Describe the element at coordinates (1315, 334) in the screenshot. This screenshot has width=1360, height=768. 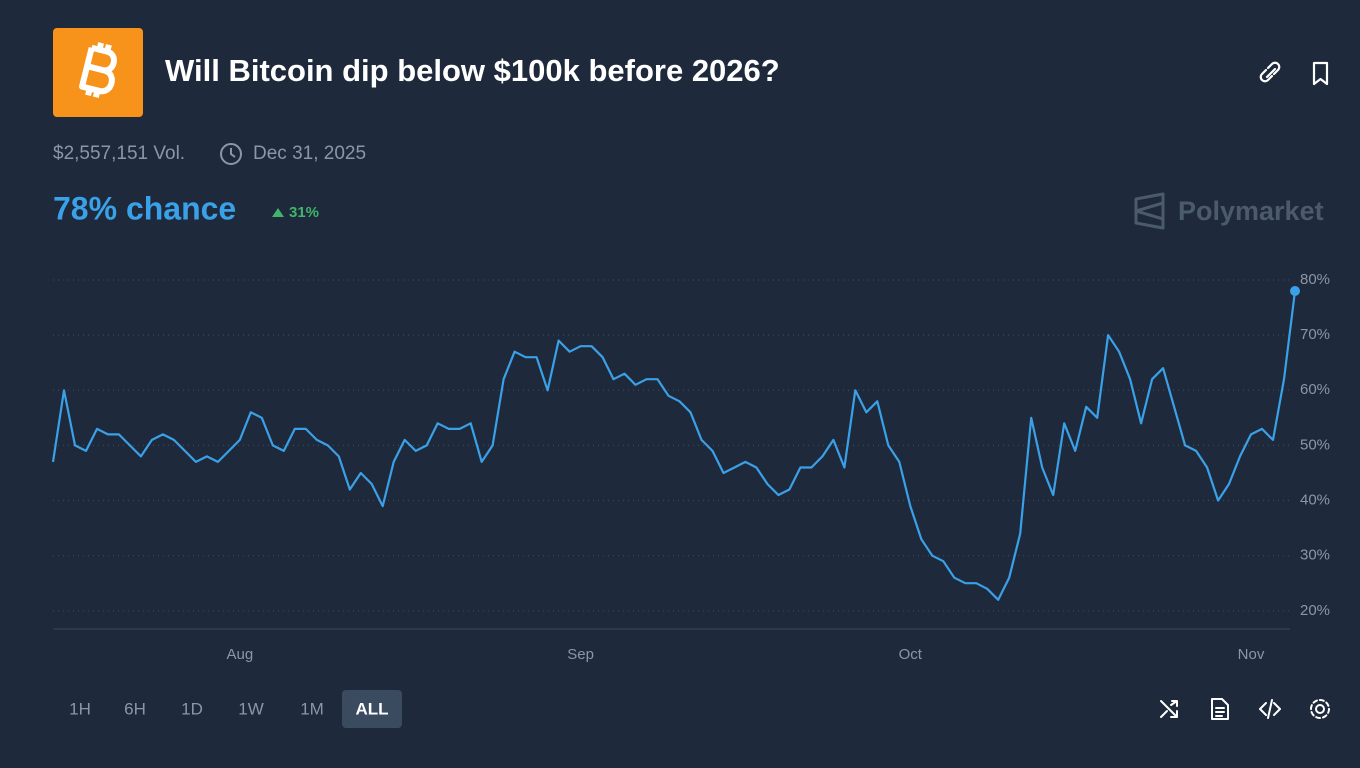
I see `y-tick-label: 70%` at that location.